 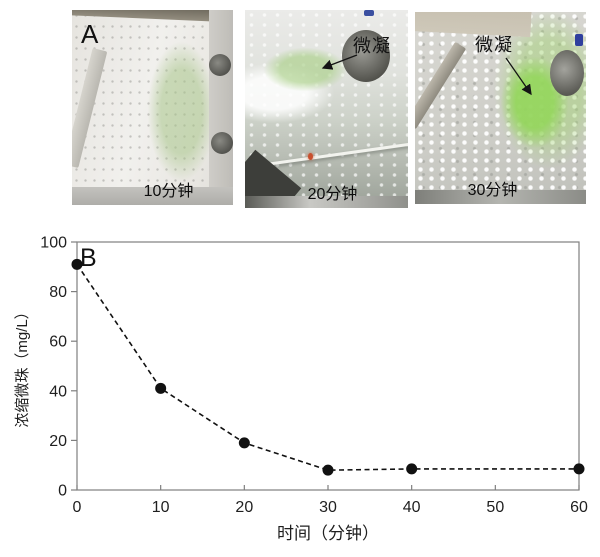 I want to click on x-axis-title: 时间（分钟）, so click(x=328, y=533).